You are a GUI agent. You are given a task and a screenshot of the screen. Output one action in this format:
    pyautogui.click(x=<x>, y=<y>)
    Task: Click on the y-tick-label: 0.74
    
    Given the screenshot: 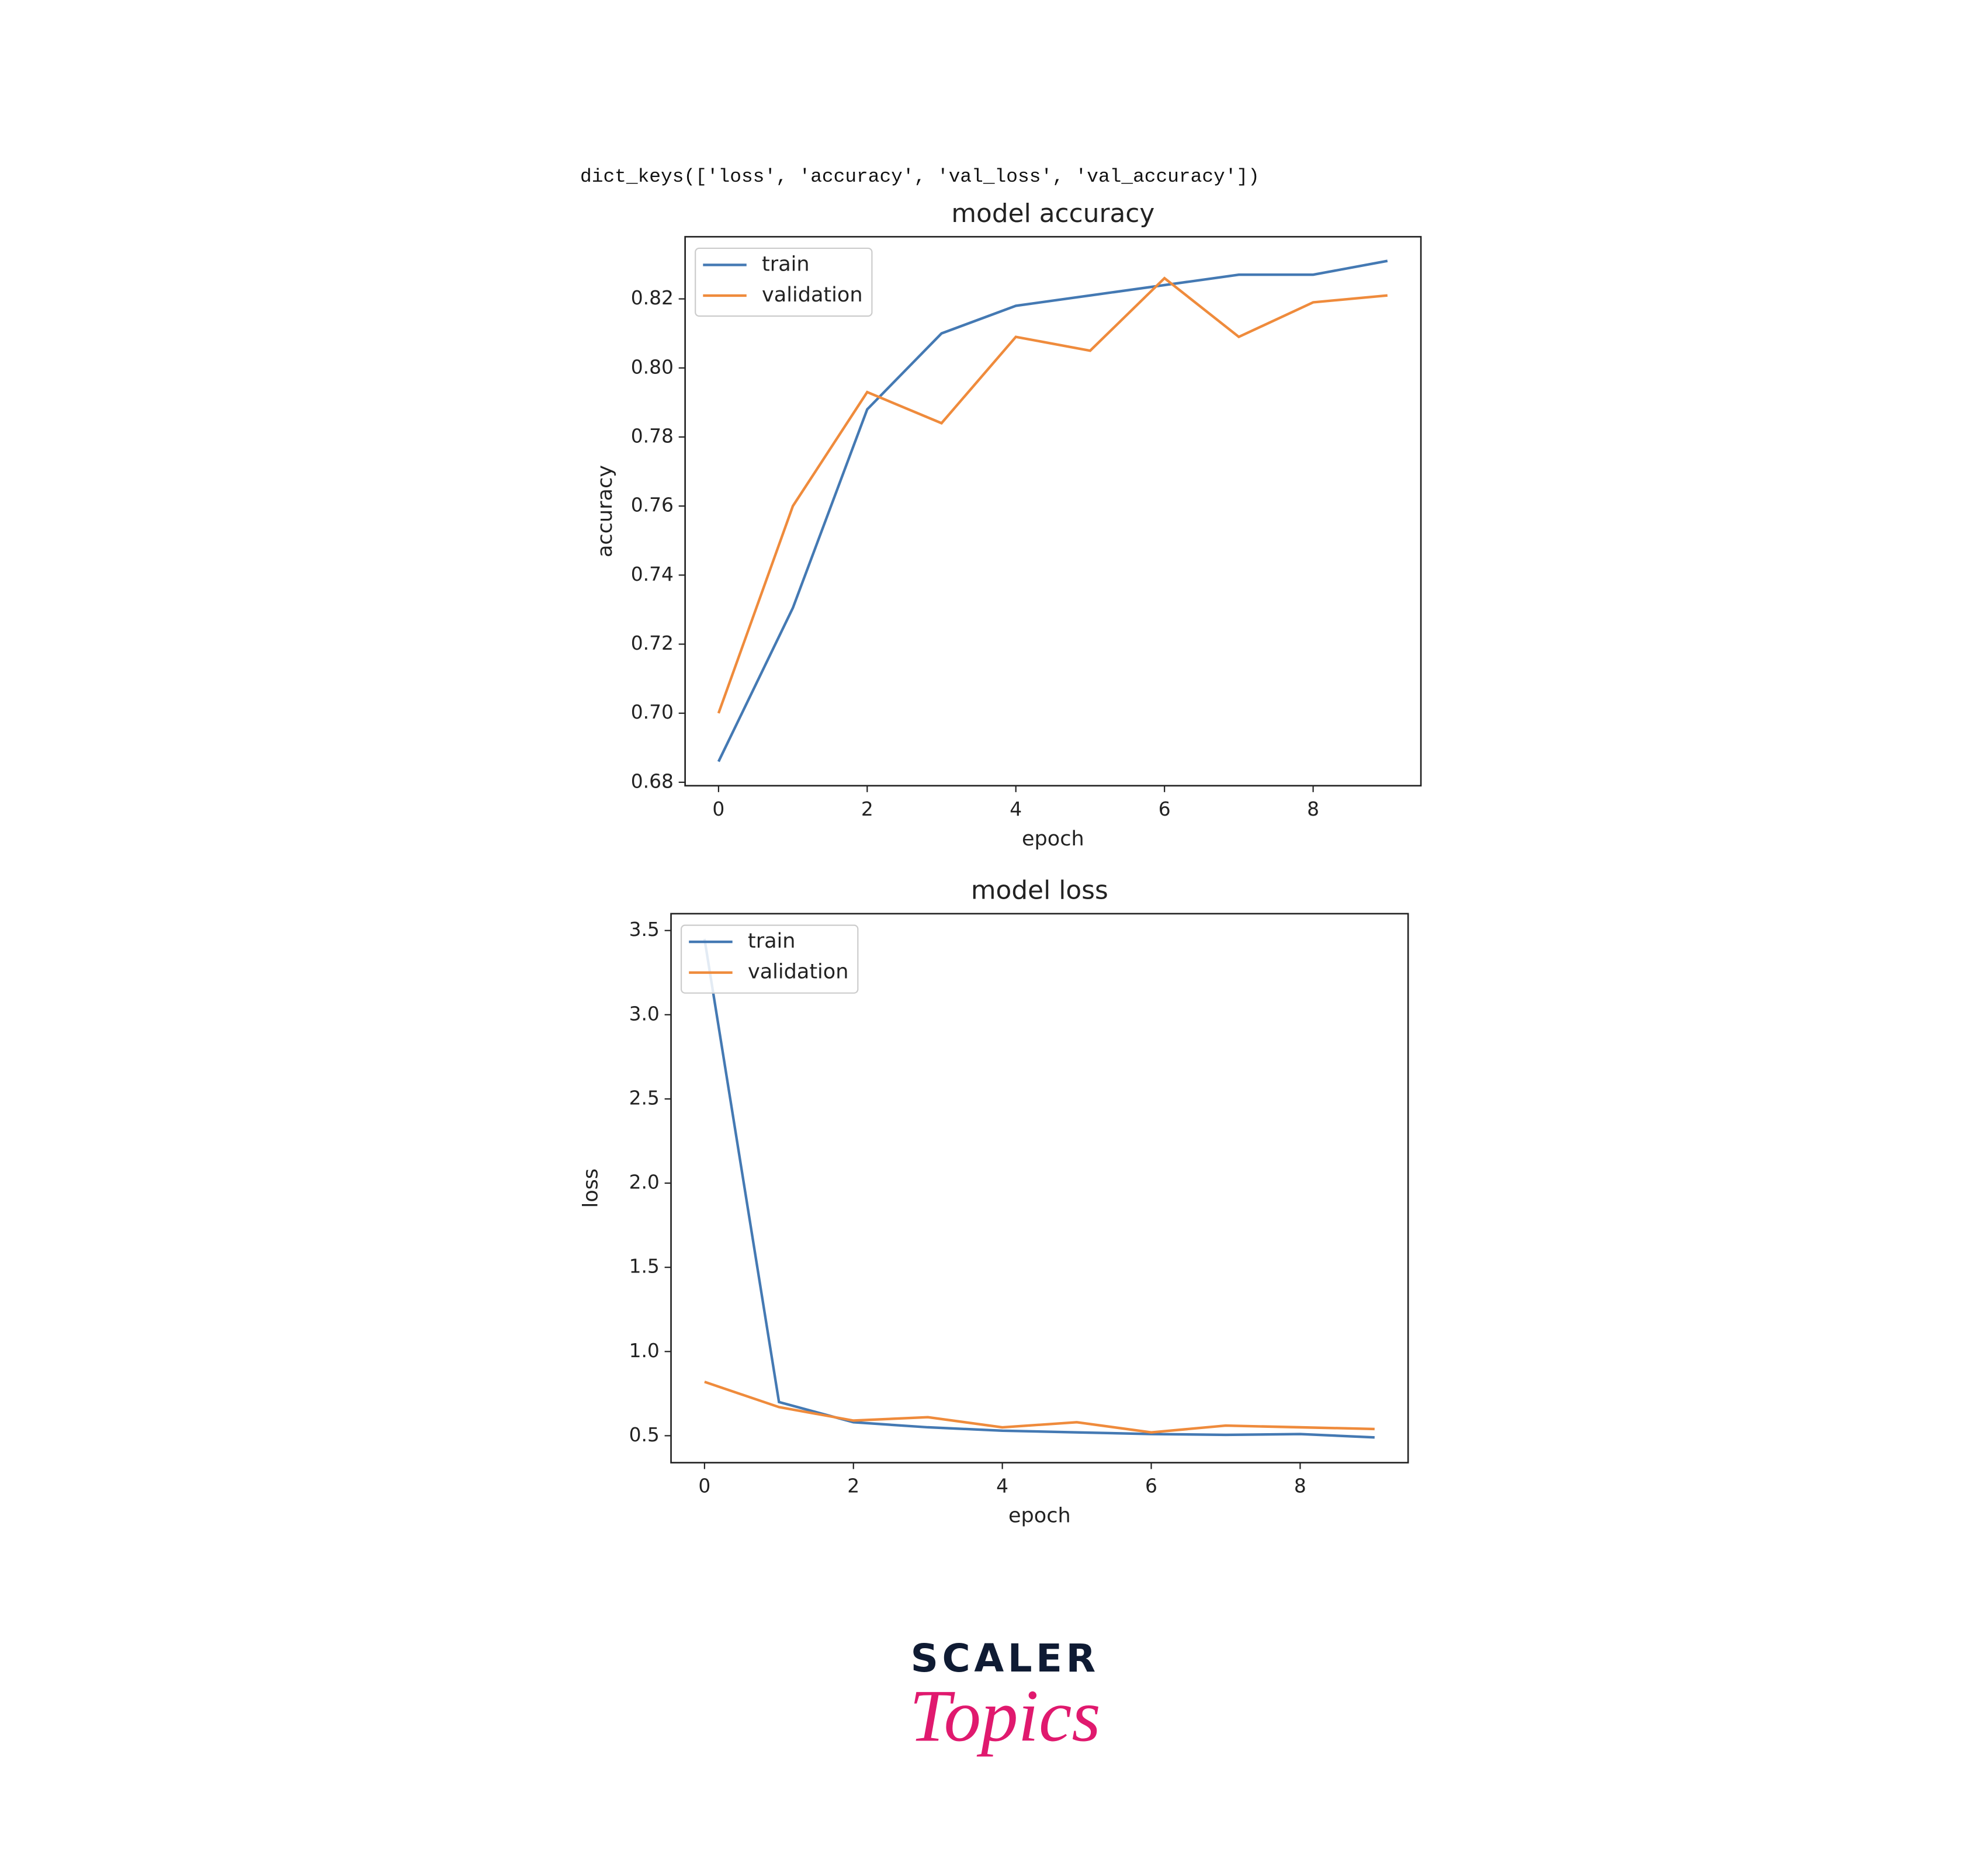 What is the action you would take?
    pyautogui.click(x=653, y=574)
    